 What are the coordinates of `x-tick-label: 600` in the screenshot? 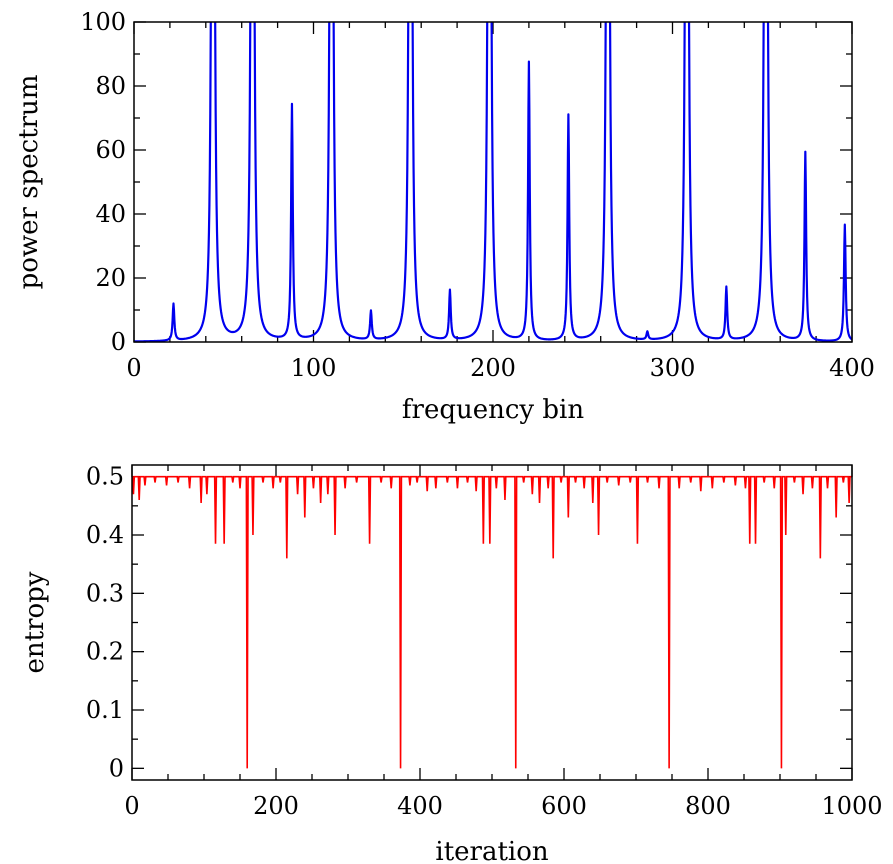 It's located at (564, 806).